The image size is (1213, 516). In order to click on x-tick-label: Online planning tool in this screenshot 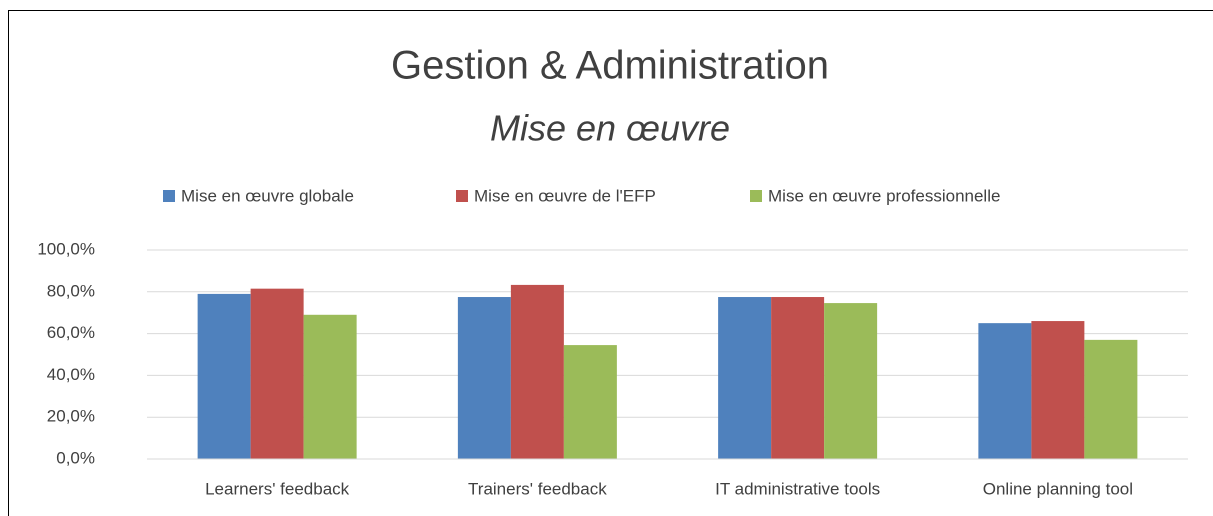, I will do `click(1058, 488)`.